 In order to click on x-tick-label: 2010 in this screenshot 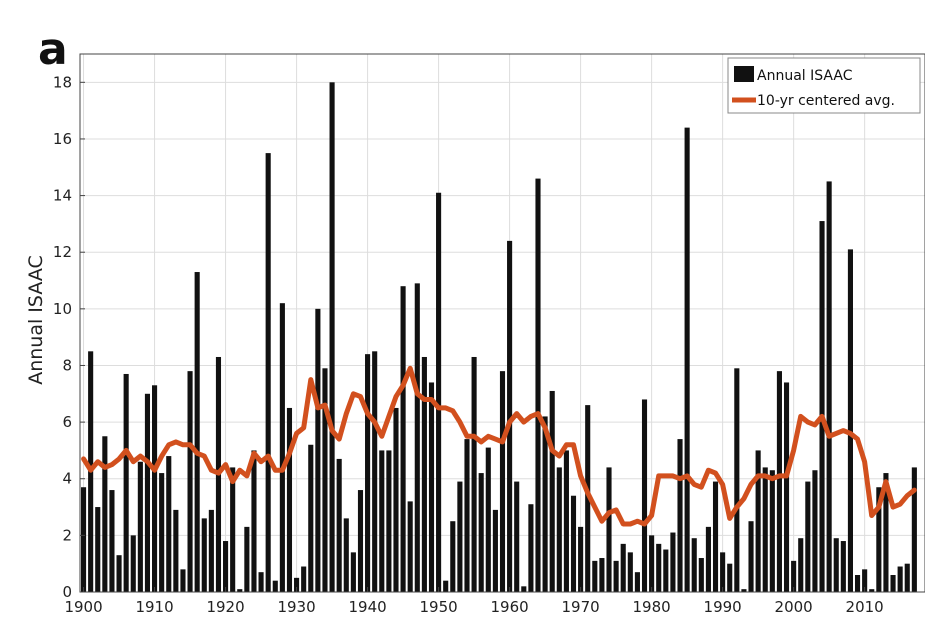, I will do `click(865, 607)`.